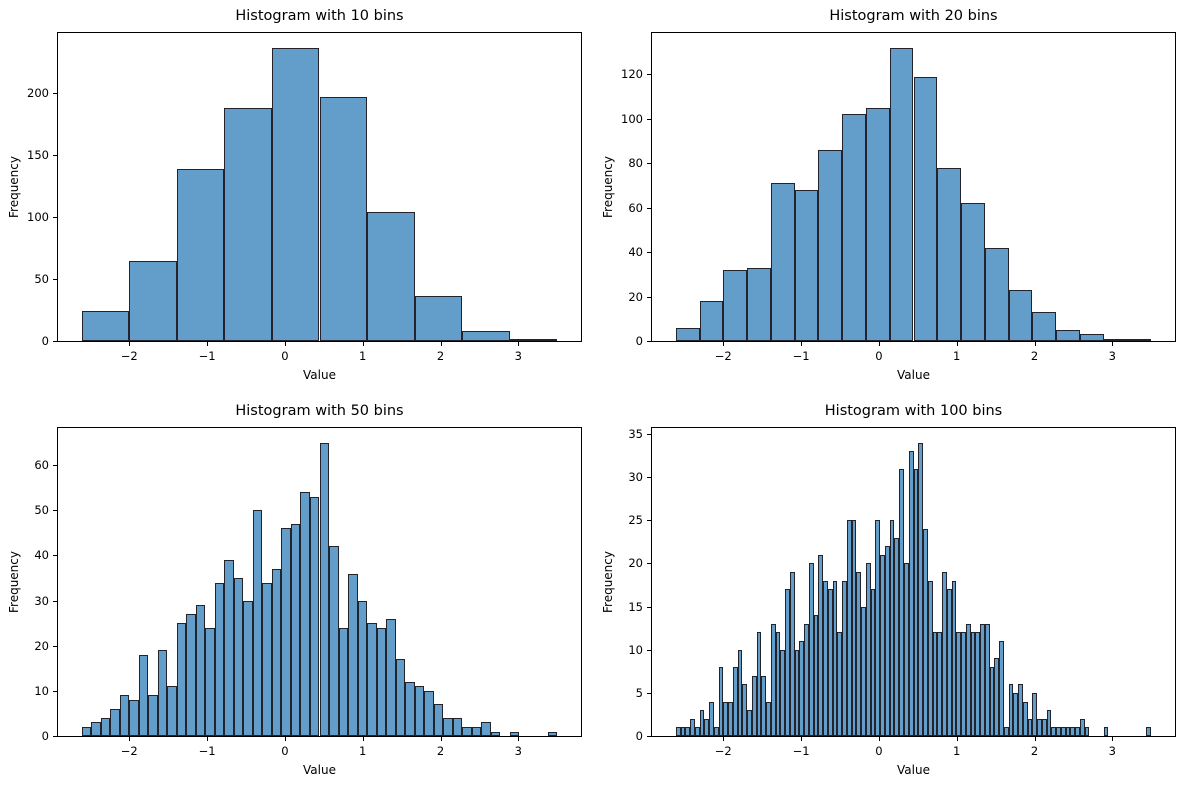 This screenshot has height=790, width=1189. I want to click on y-tick-label: 30, so click(635, 477).